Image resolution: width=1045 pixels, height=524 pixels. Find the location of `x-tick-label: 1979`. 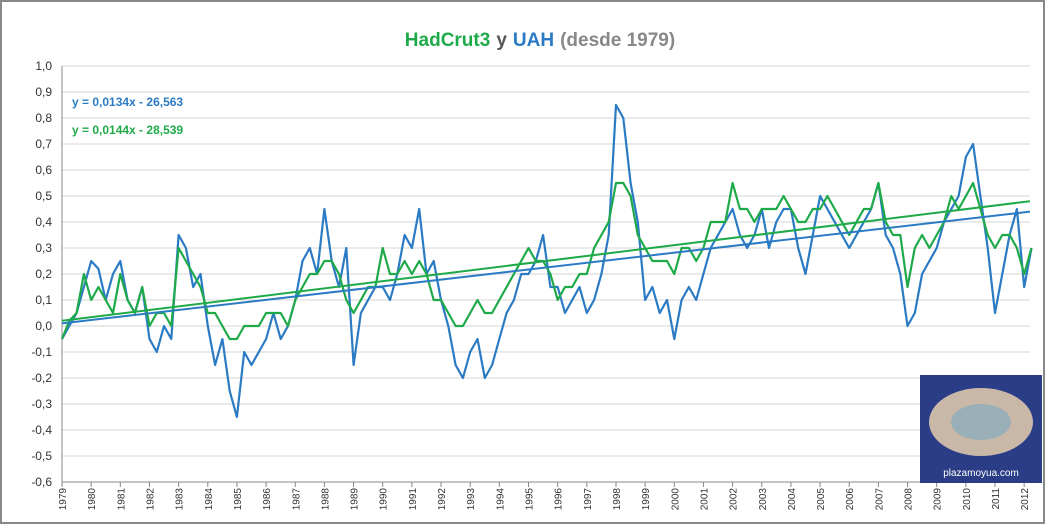

x-tick-label: 1979 is located at coordinates (63, 499).